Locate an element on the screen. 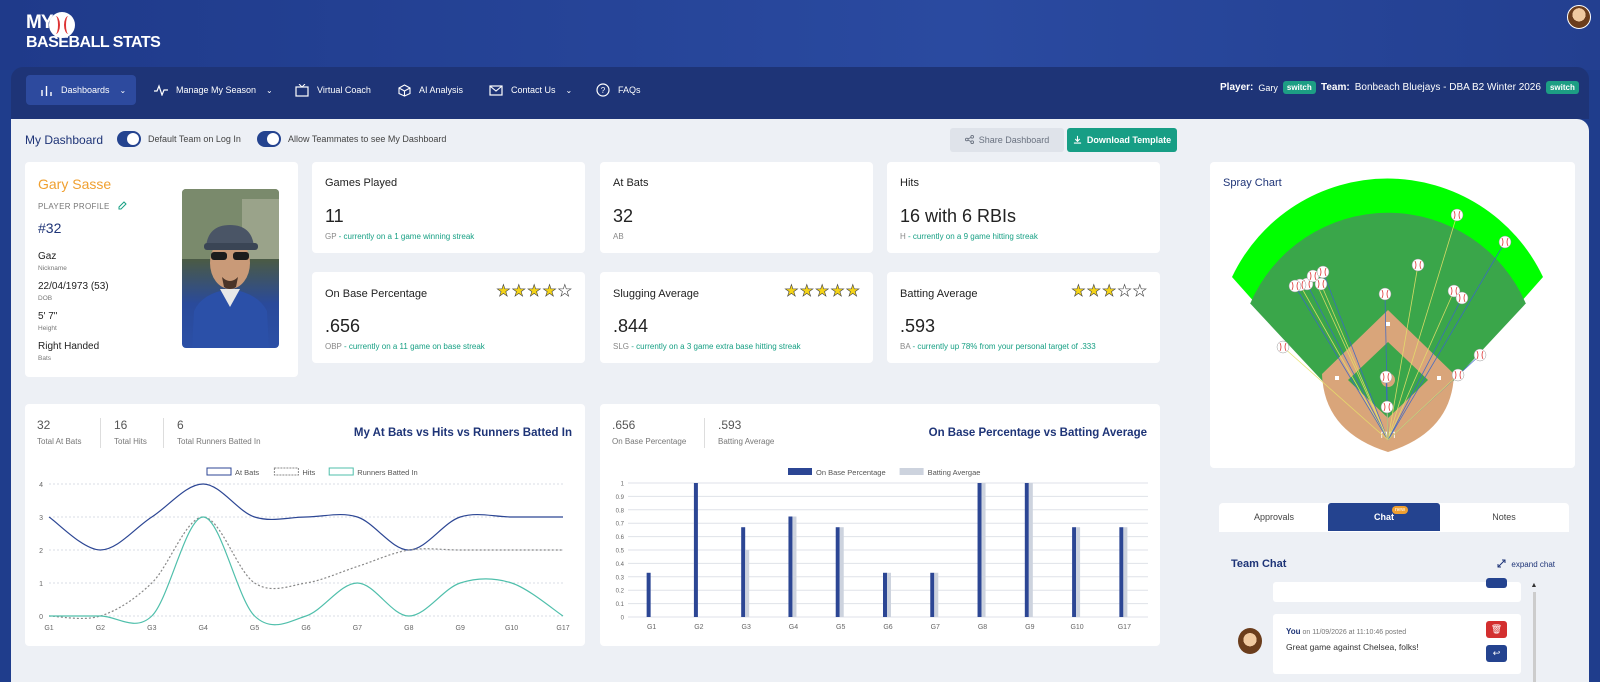 The width and height of the screenshot is (1600, 682). nav-dashboards: Dashboards ⌄ is located at coordinates (81, 90).